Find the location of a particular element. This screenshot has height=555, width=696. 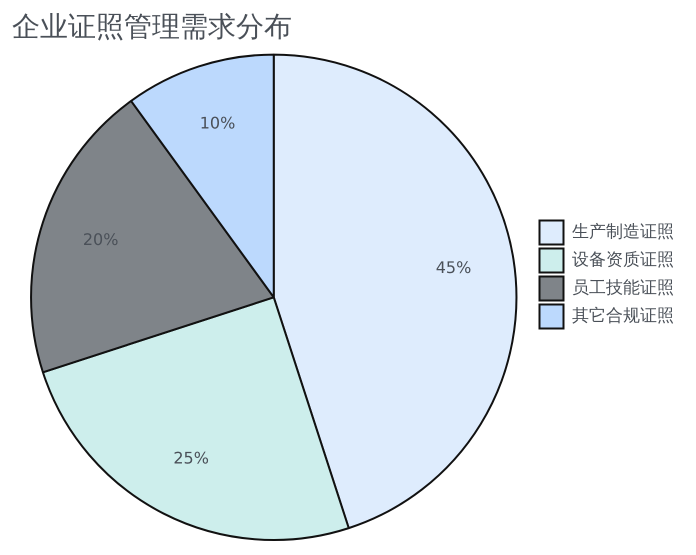

legend-label: 生产制造证照 is located at coordinates (623, 232).